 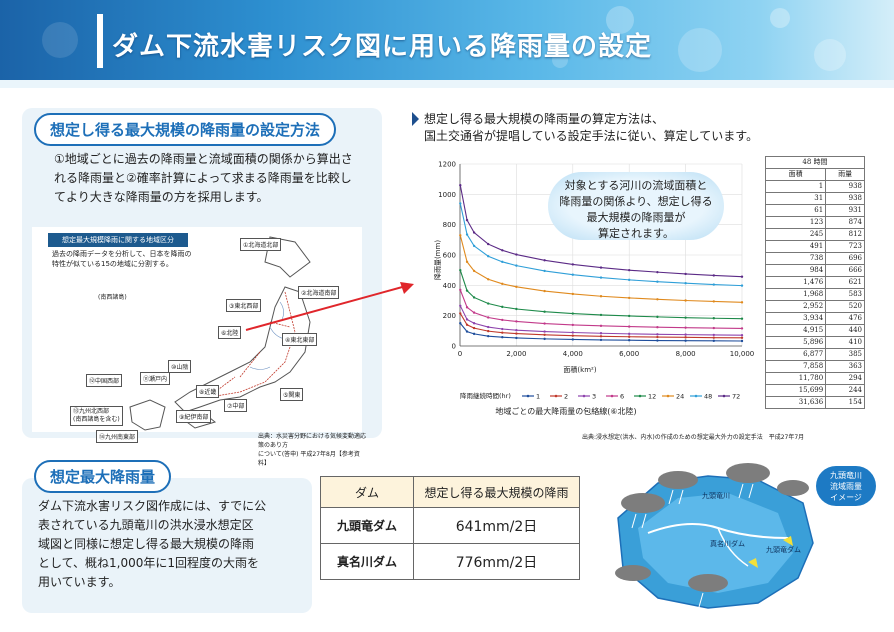 I want to click on dam-marker-icon, so click(x=788, y=541).